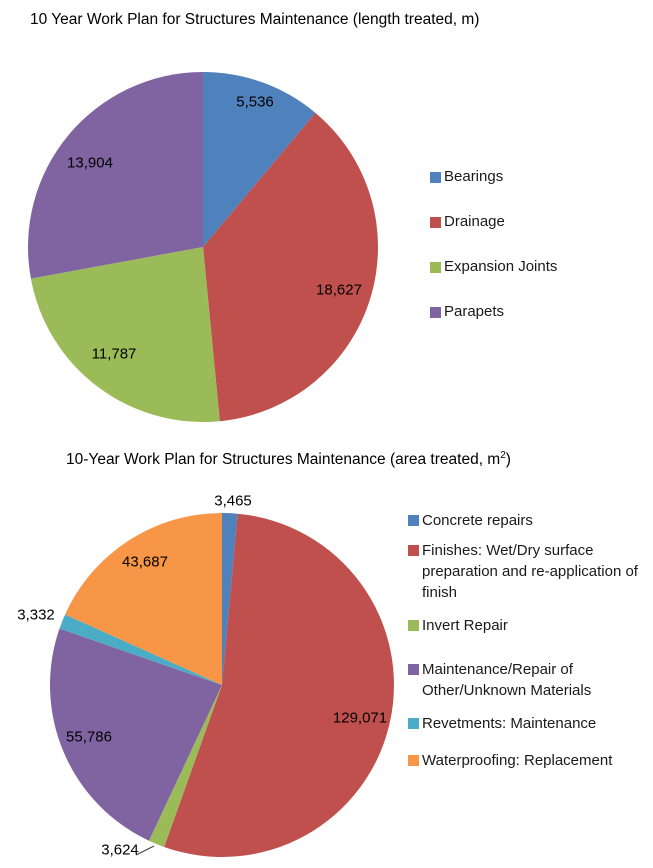 Image resolution: width=653 pixels, height=868 pixels. Describe the element at coordinates (435, 222) in the screenshot. I see `legend-swatch-drainage` at that location.